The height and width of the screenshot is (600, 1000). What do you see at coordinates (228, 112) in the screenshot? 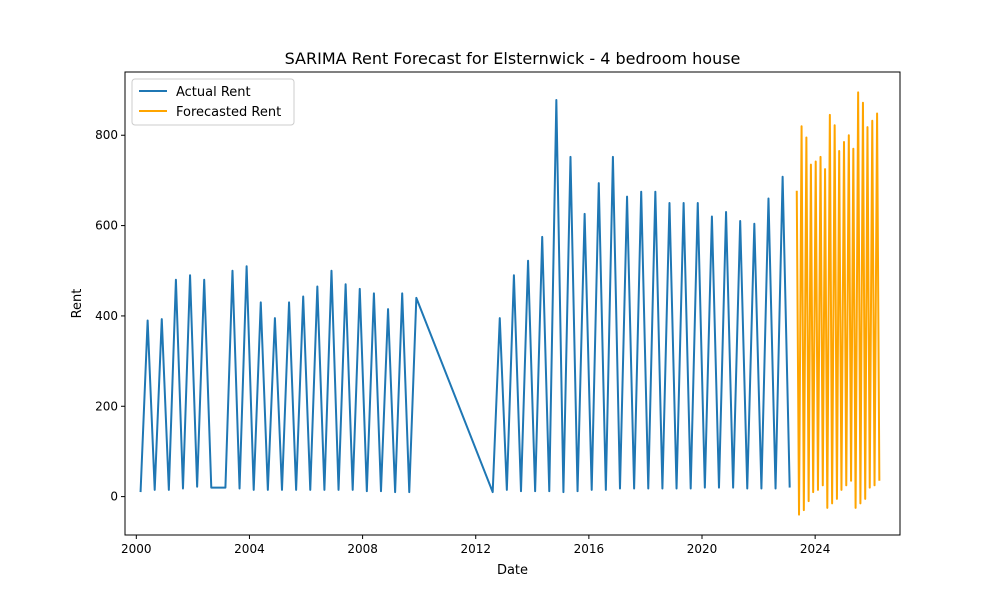
I see `legend-label-forecast: Forecasted Rent` at bounding box center [228, 112].